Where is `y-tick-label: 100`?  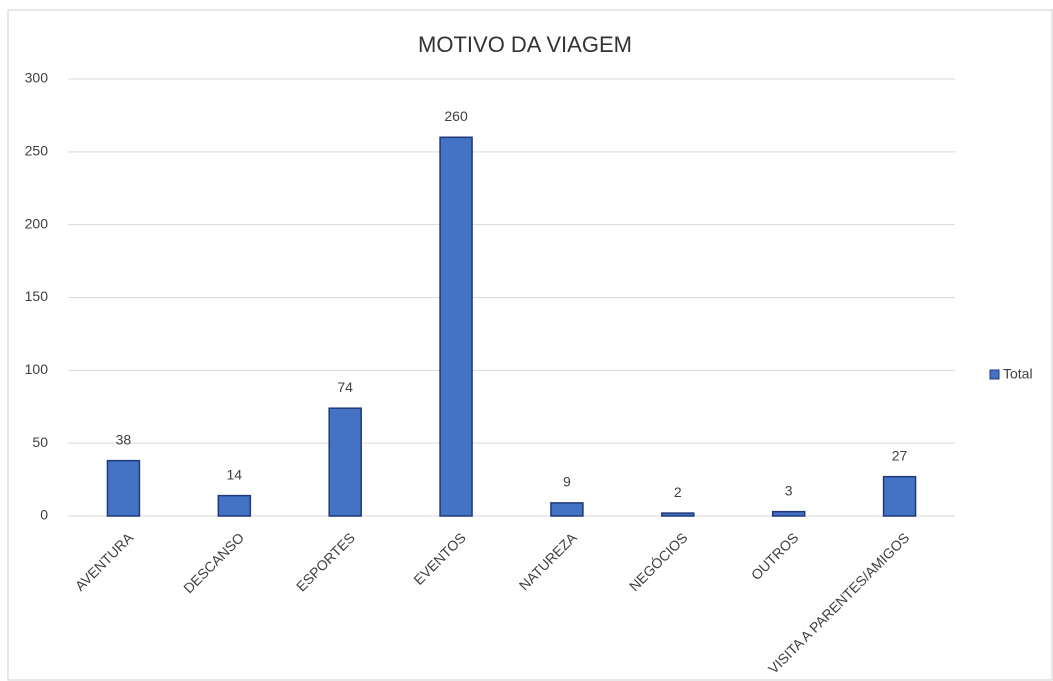 y-tick-label: 100 is located at coordinates (37, 369).